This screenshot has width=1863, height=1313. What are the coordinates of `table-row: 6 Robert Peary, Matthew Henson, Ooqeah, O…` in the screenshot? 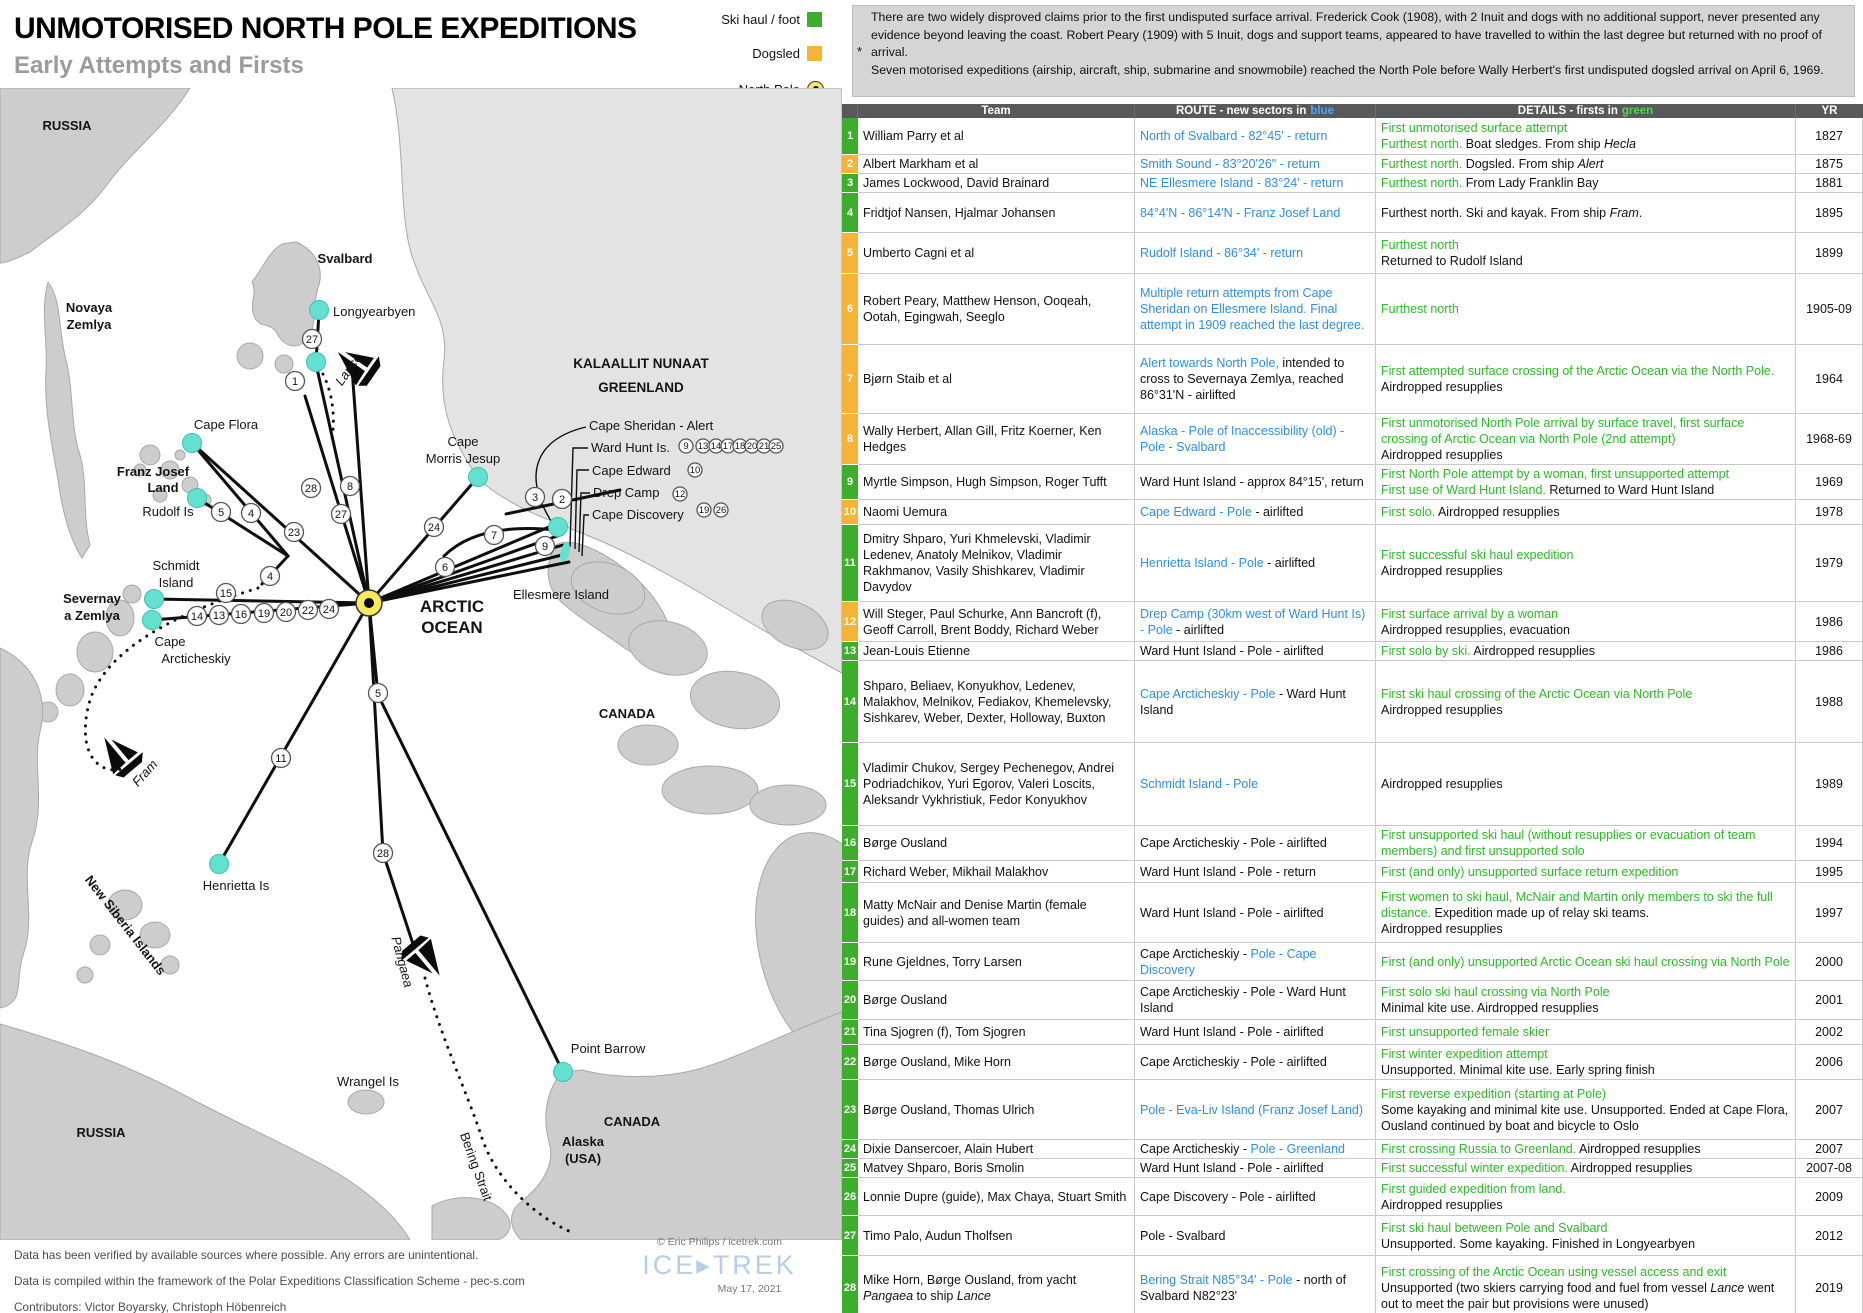 It's located at (1352, 309).